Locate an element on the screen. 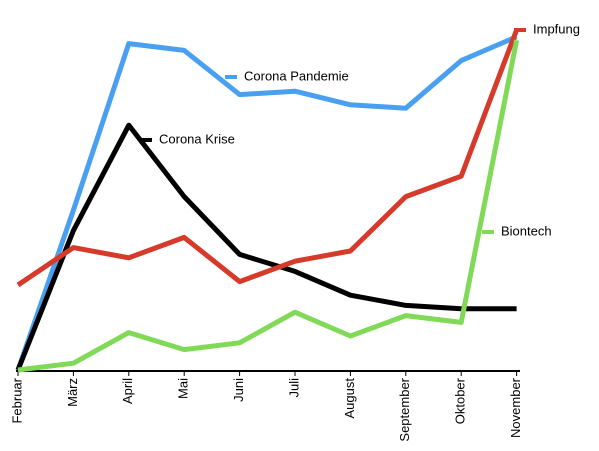 Image resolution: width=599 pixels, height=451 pixels. x-tick-label: September is located at coordinates (404, 409).